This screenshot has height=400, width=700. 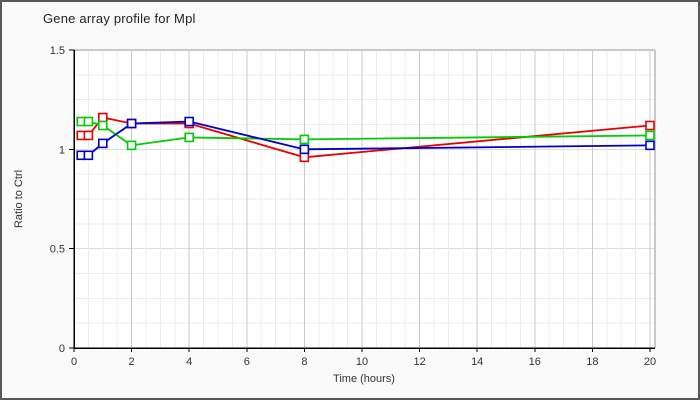 What do you see at coordinates (119, 18) in the screenshot?
I see `chart-title: Gene array profile for Mpl` at bounding box center [119, 18].